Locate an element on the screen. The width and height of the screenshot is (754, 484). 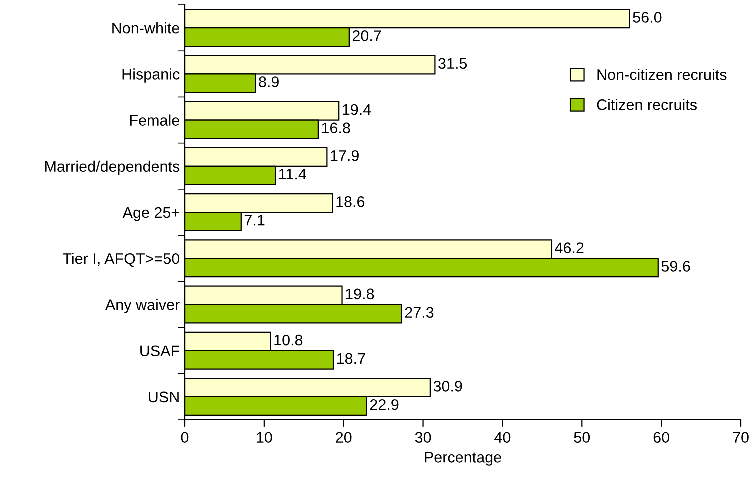
text: 30.9 is located at coordinates (448, 386).